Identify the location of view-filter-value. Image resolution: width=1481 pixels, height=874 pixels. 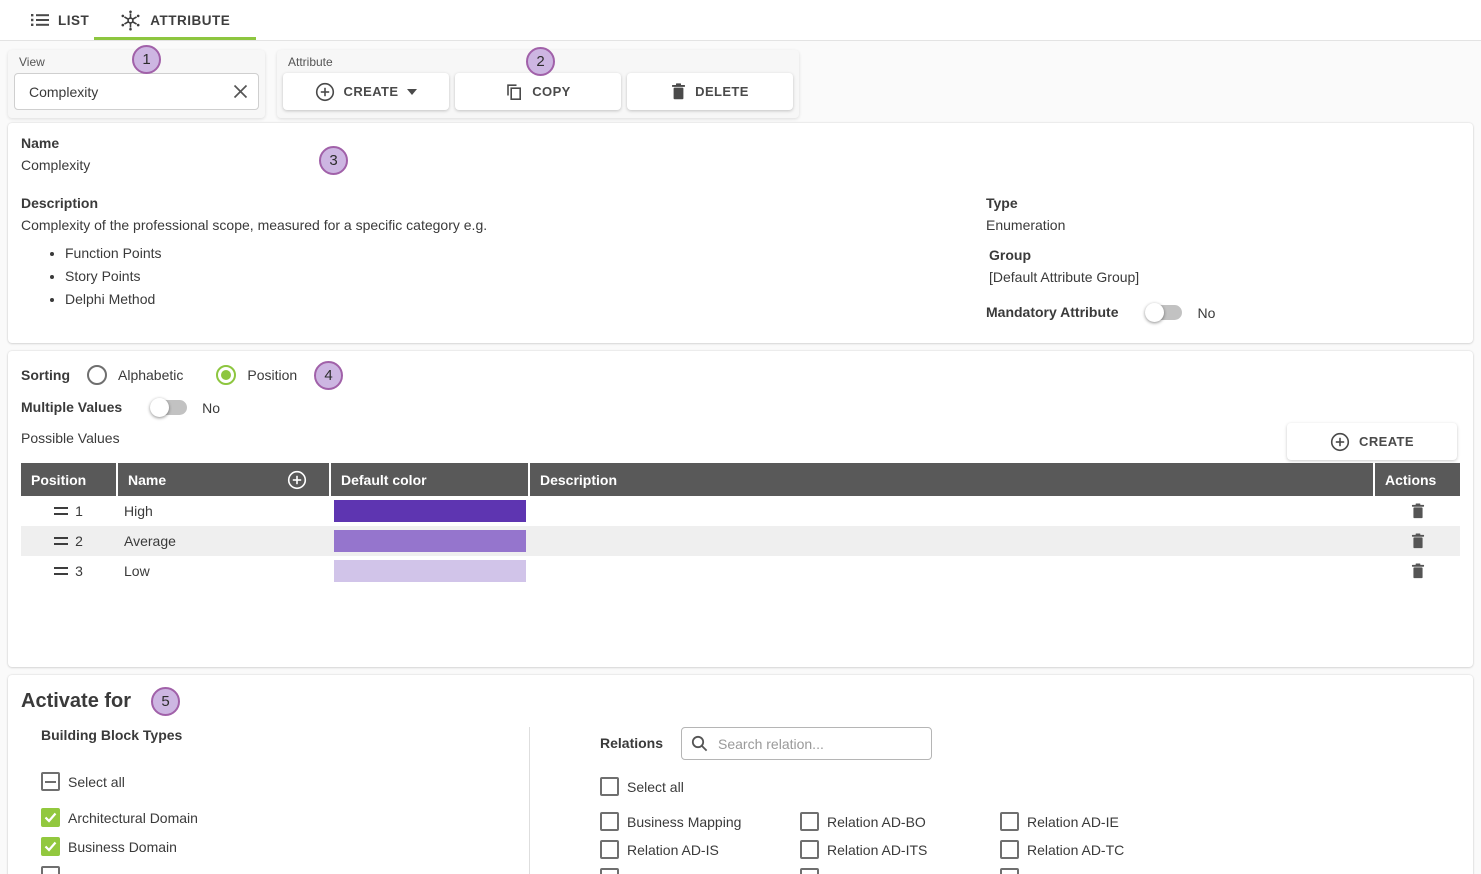
(130, 91).